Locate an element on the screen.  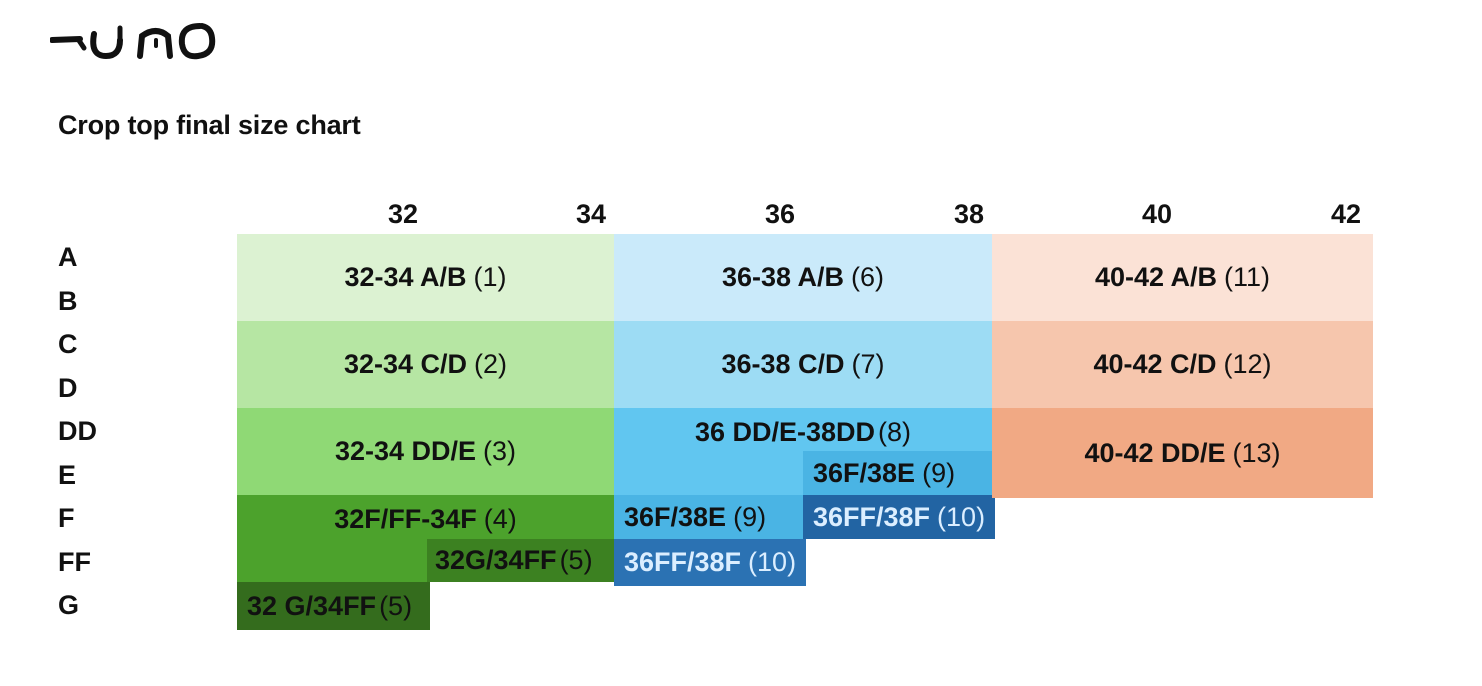
cup-size-e: E is located at coordinates (67, 475).